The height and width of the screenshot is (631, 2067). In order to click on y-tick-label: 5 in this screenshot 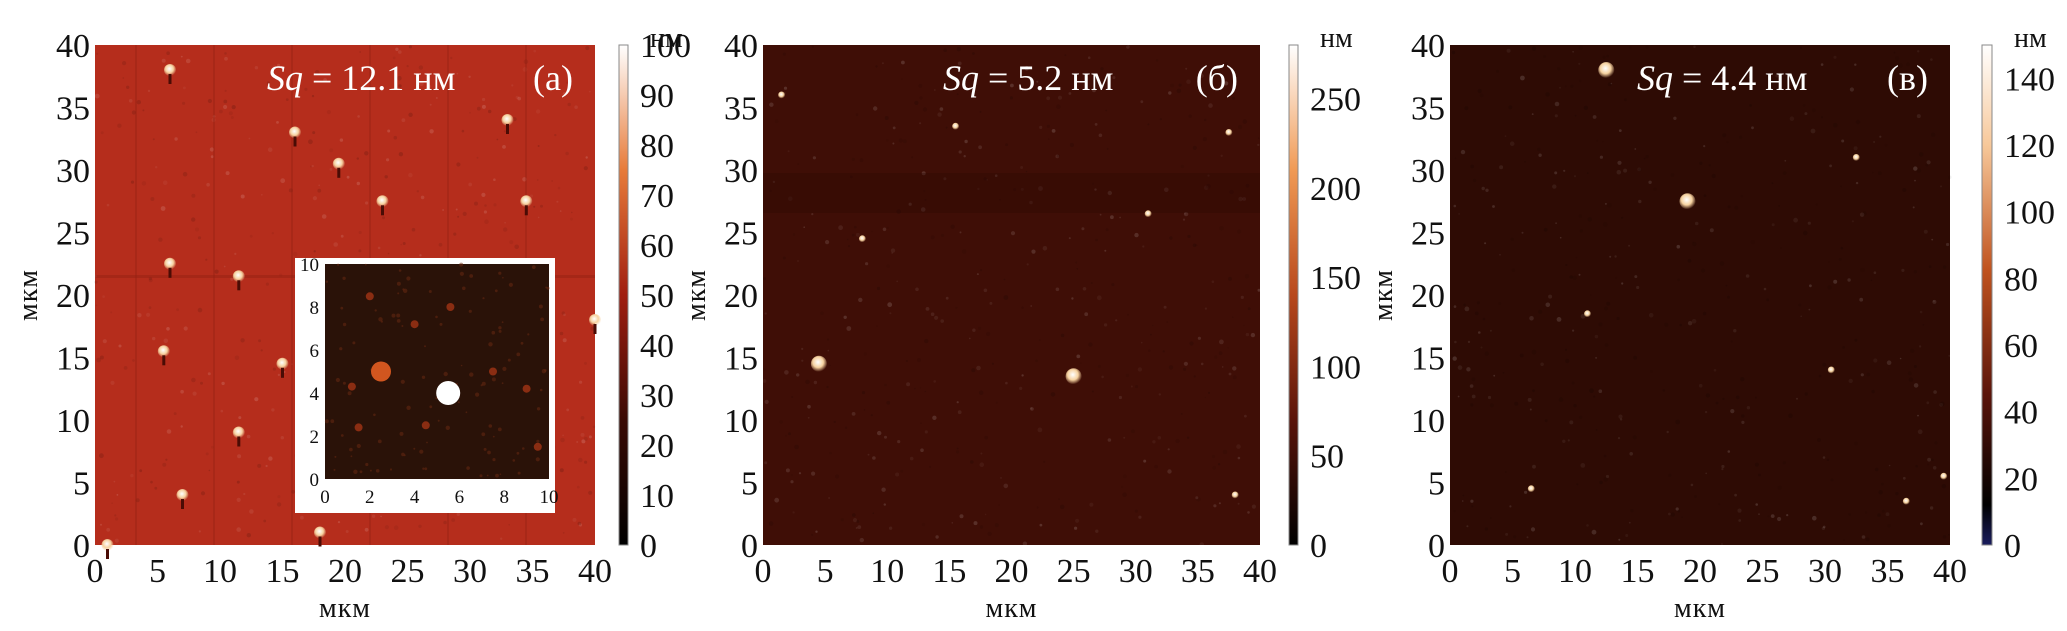, I will do `click(81, 484)`.